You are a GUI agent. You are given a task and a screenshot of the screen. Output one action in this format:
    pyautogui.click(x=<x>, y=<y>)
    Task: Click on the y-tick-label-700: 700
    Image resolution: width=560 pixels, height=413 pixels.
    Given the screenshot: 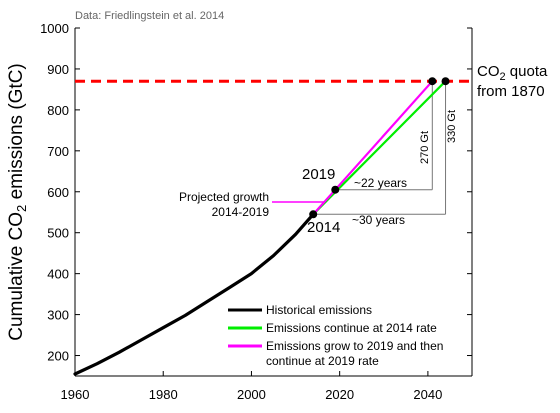 What is the action you would take?
    pyautogui.click(x=58, y=151)
    